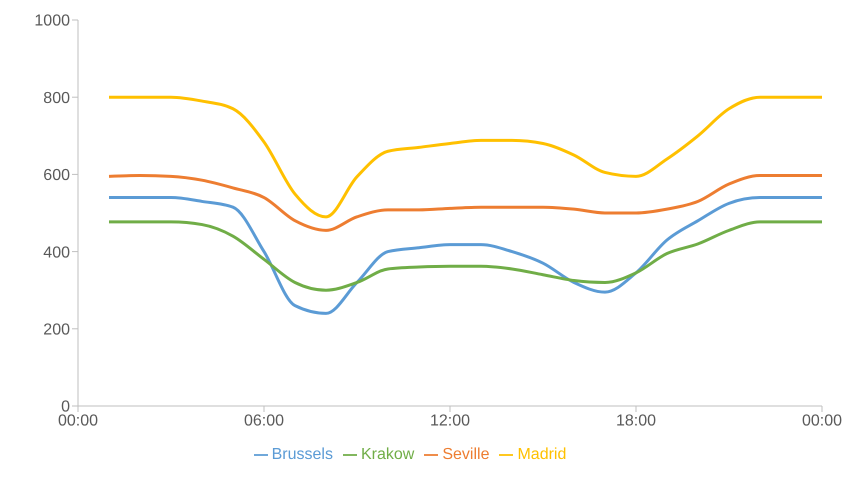  Describe the element at coordinates (636, 421) in the screenshot. I see `x-tick-label: 18:00` at that location.